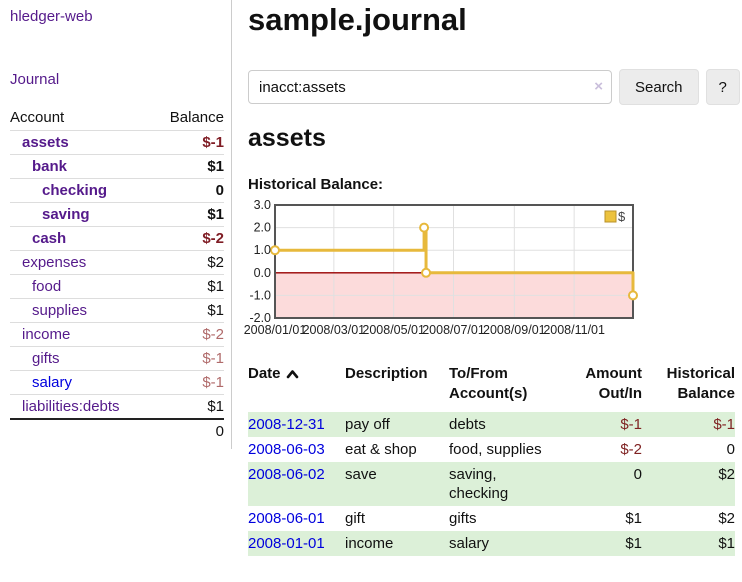 This screenshot has height=582, width=742. What do you see at coordinates (46, 334) in the screenshot?
I see `account-link-income: income` at bounding box center [46, 334].